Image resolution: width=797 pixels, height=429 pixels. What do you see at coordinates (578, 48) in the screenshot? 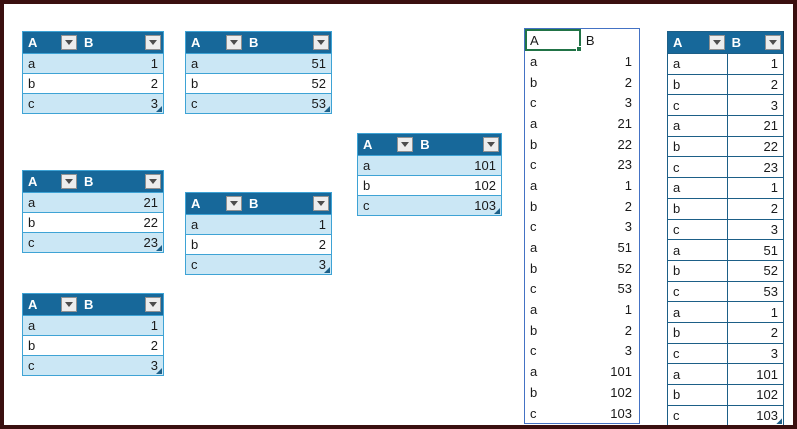
I see `fill-handle` at bounding box center [578, 48].